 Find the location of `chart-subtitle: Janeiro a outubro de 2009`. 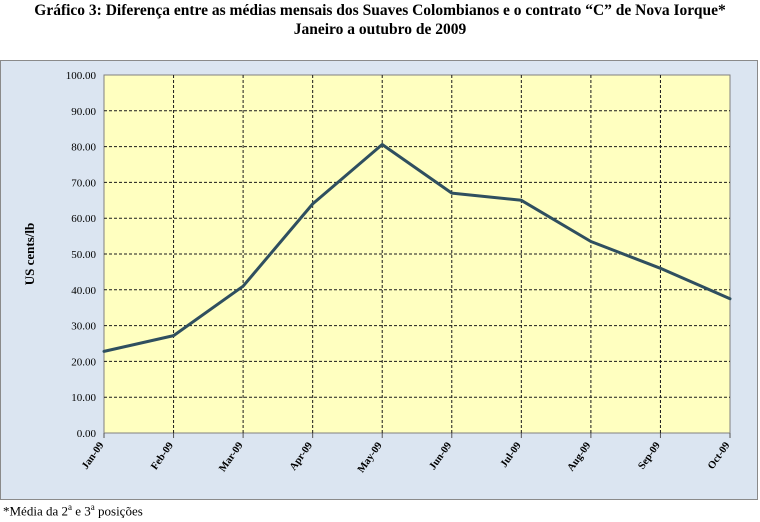

chart-subtitle: Janeiro a outubro de 2009 is located at coordinates (380, 29).